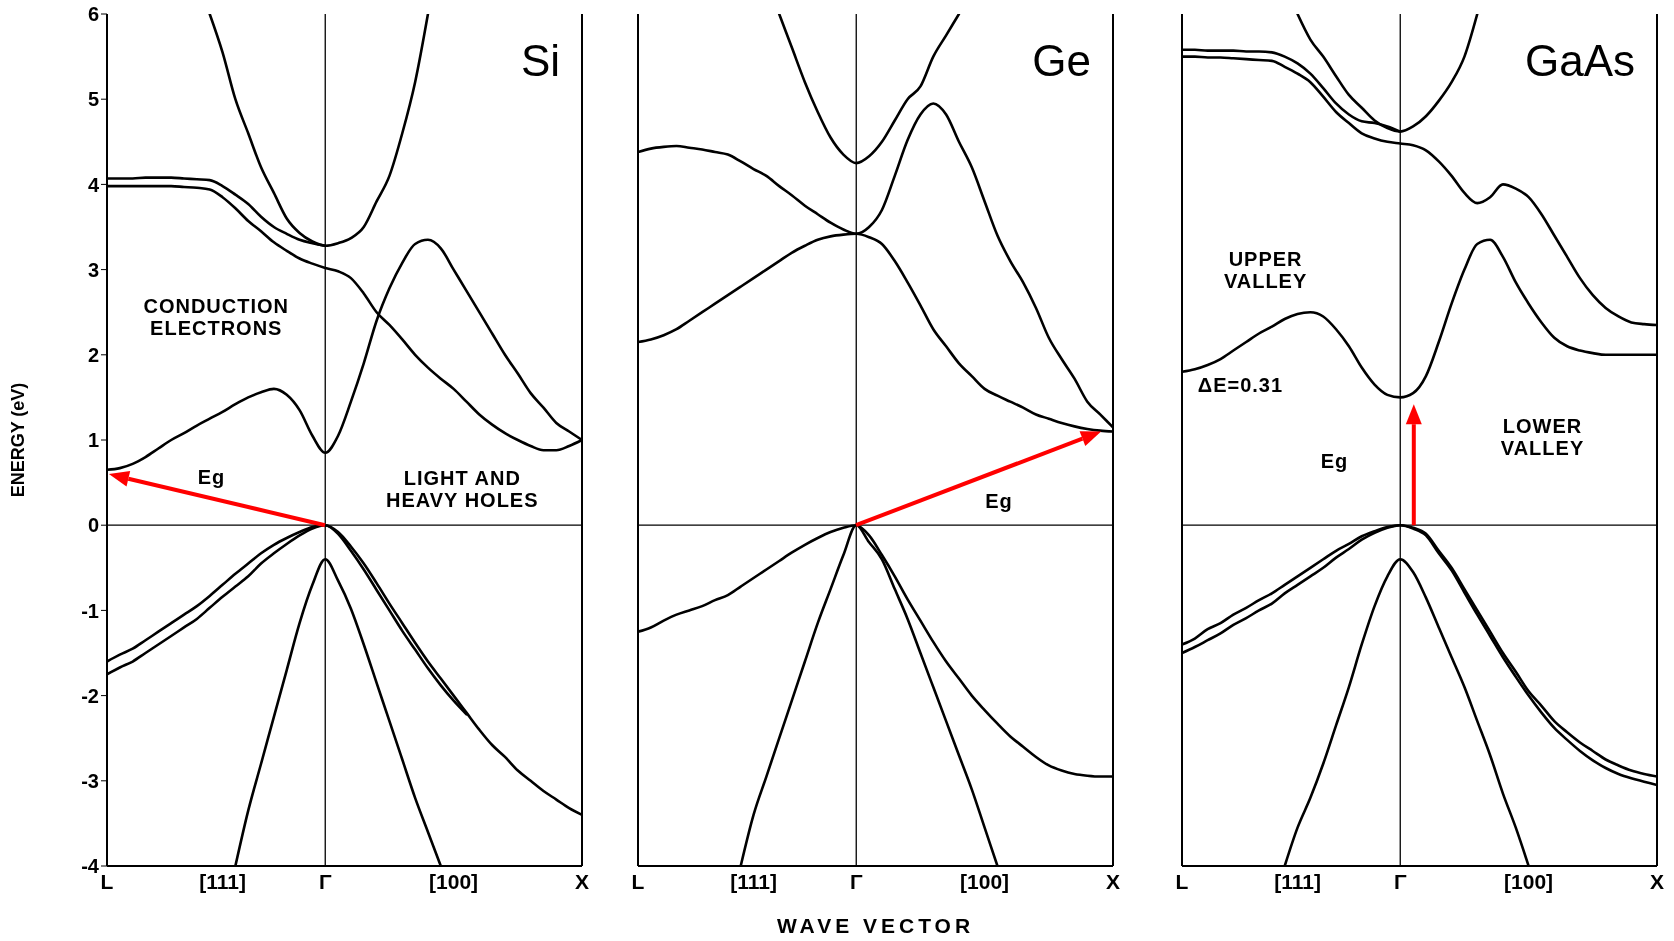 The height and width of the screenshot is (941, 1674). What do you see at coordinates (93, 184) in the screenshot?
I see `y-tick-label: 4` at bounding box center [93, 184].